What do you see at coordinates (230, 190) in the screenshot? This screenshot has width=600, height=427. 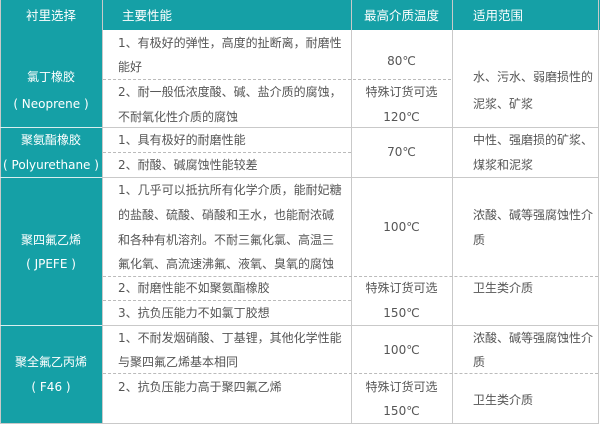 I see `property-line: 1、几乎可以抵抗所有化学介质，能耐妃糖` at bounding box center [230, 190].